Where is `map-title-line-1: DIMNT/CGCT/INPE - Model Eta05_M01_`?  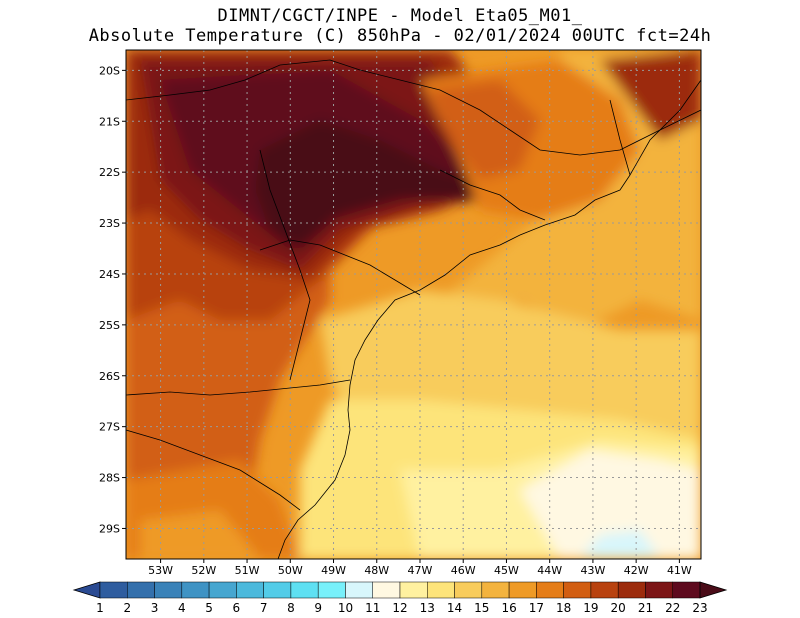
map-title-line-1: DIMNT/CGCT/INPE - Model Eta05_M01_ is located at coordinates (400, 16).